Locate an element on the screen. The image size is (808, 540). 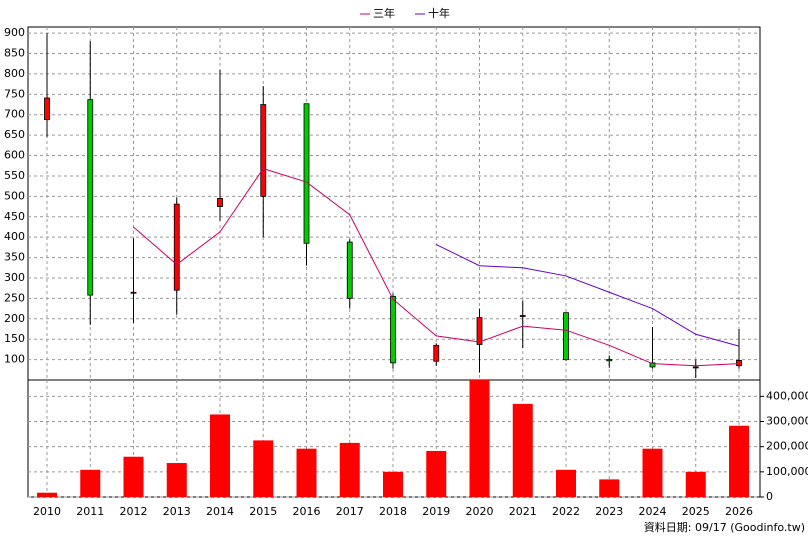
y-tick-label: 300 is located at coordinates (14, 277).